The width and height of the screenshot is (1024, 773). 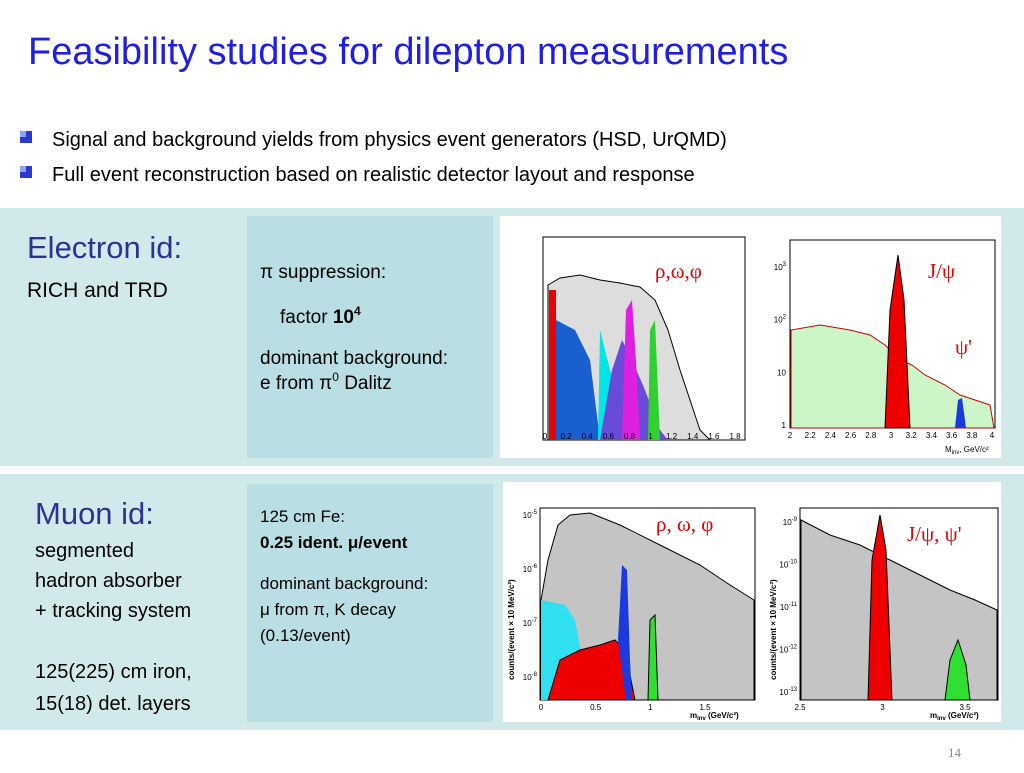 I want to click on y-tick-label: 10⁻⁷, so click(x=530, y=623).